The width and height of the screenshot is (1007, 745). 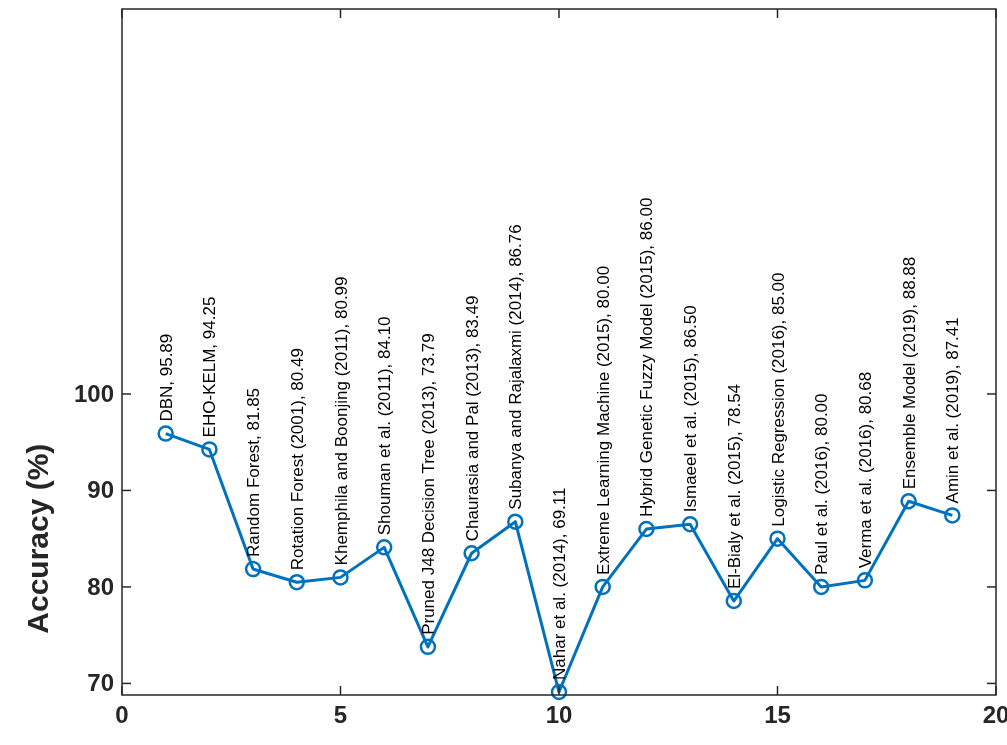 I want to click on x-tick-label: 5, so click(x=340, y=714).